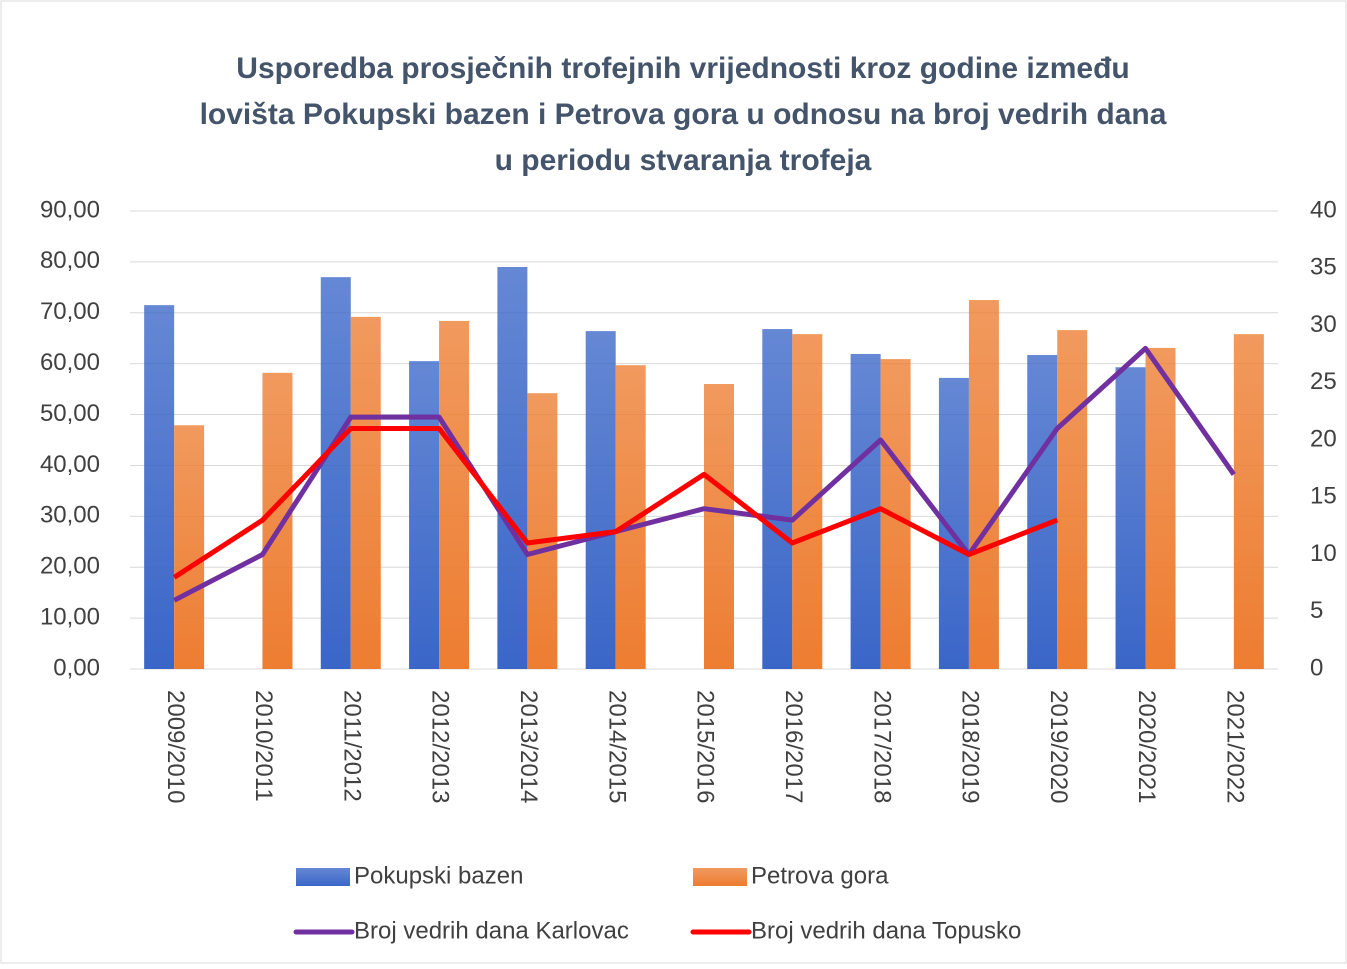  Describe the element at coordinates (1323, 209) in the screenshot. I see `y2-tick-label: 40` at that location.